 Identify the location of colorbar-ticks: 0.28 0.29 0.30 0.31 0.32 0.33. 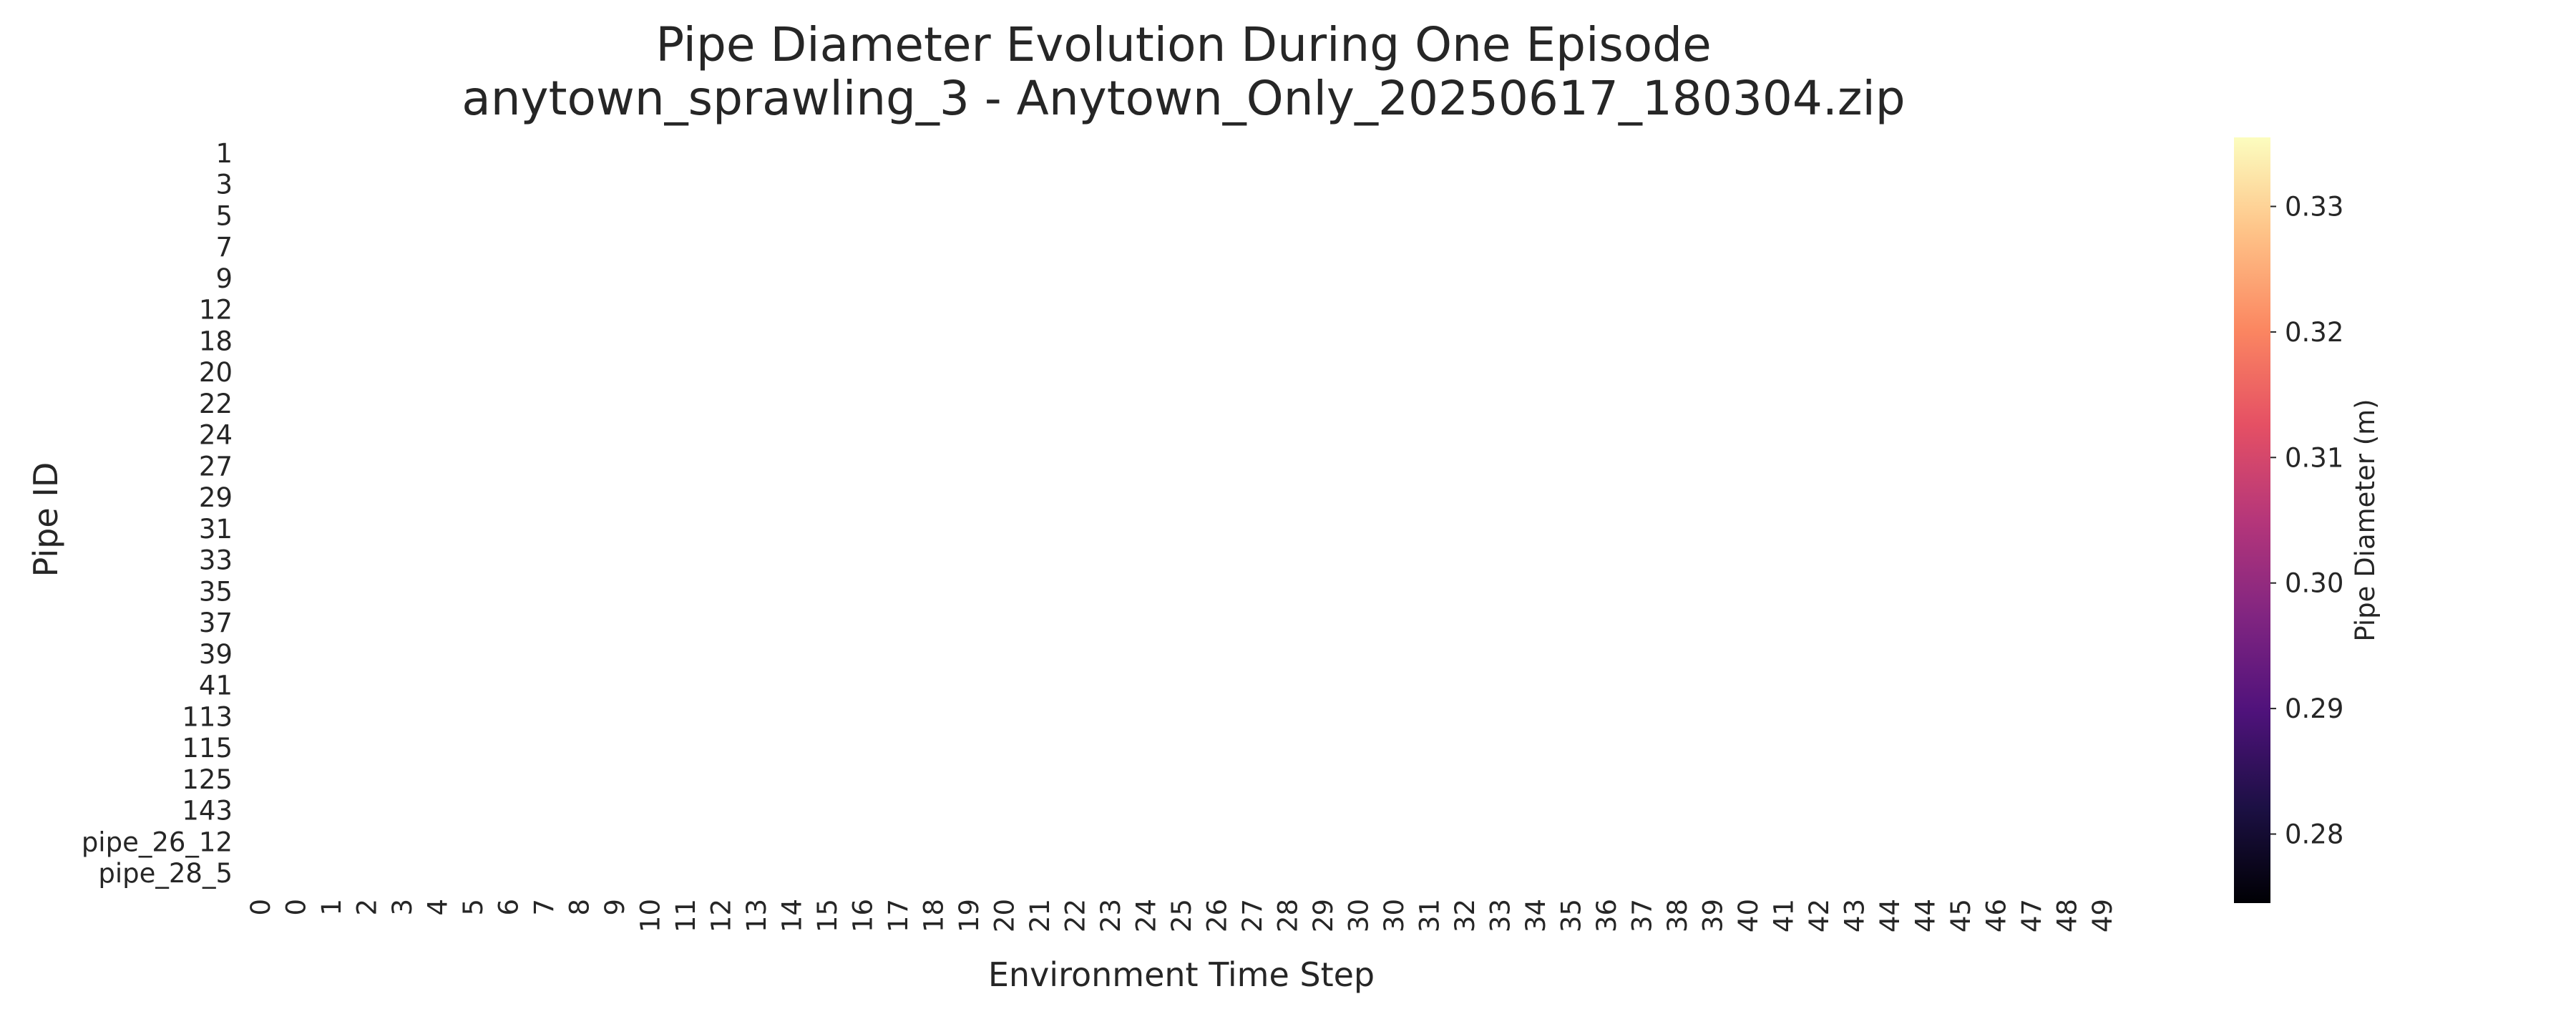
(2306, 520).